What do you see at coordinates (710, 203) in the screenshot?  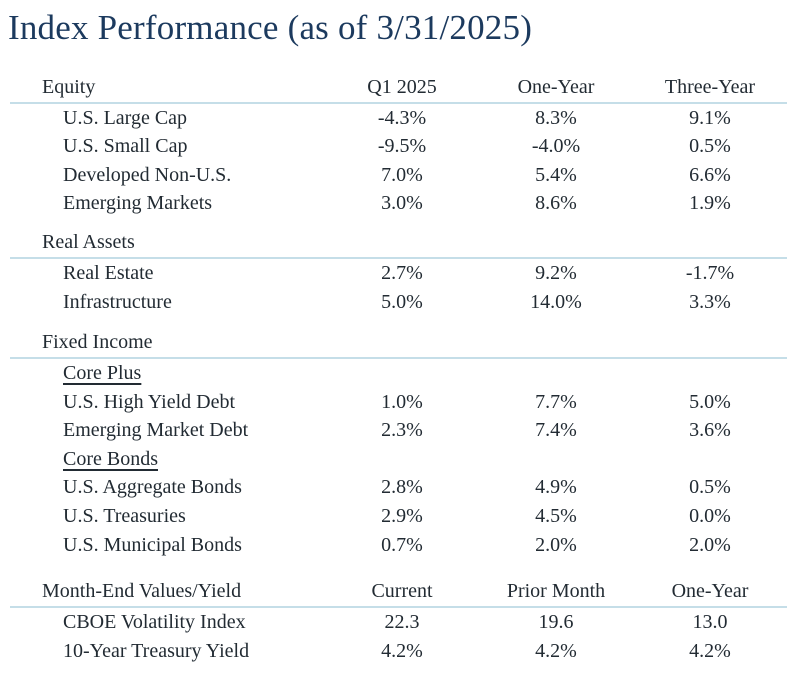 I see `value-cell: 1.9%` at bounding box center [710, 203].